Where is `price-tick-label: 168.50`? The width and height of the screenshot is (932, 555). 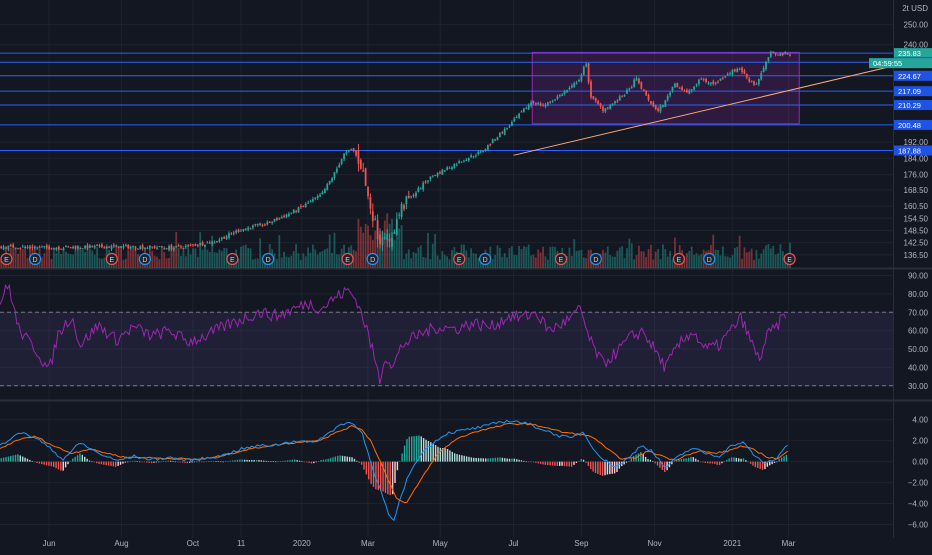
price-tick-label: 168.50 is located at coordinates (916, 190).